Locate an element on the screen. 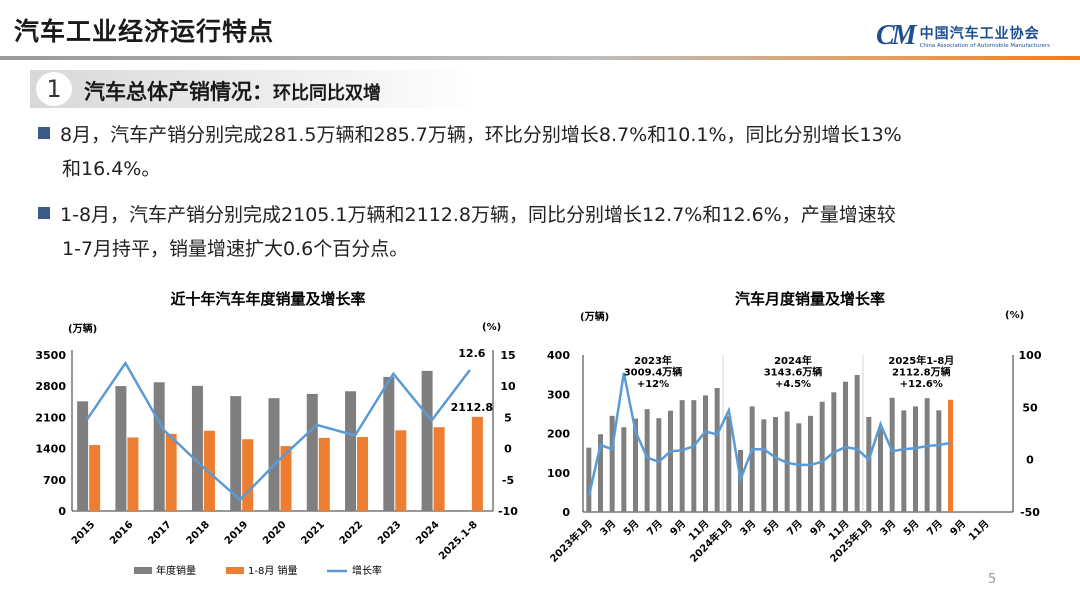 The image size is (1080, 607). chart-title: 汽车月度销量及增长率 is located at coordinates (810, 299).